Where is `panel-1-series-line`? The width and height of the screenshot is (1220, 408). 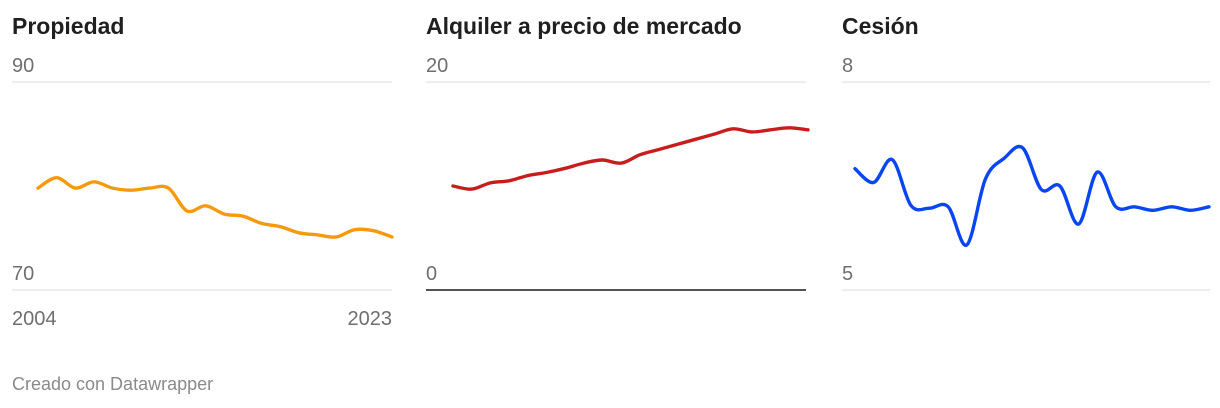 panel-1-series-line is located at coordinates (215, 207).